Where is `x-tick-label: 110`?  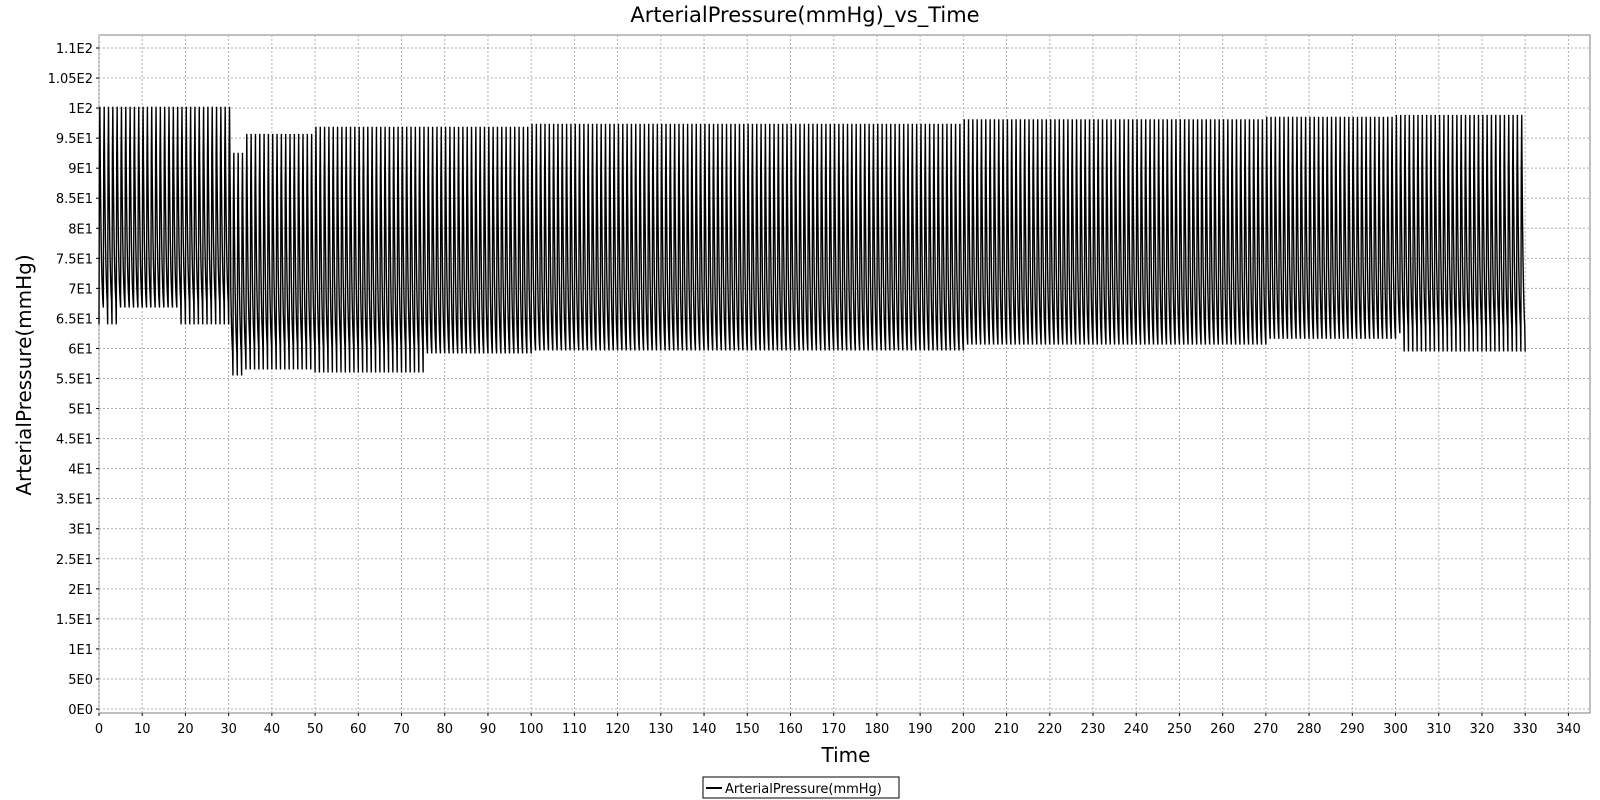
x-tick-label: 110 is located at coordinates (574, 729).